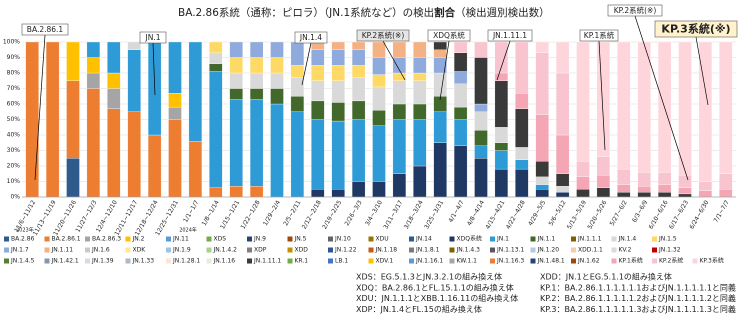  I want to click on annotation-label: KP.2系統(※), so click(383, 35).